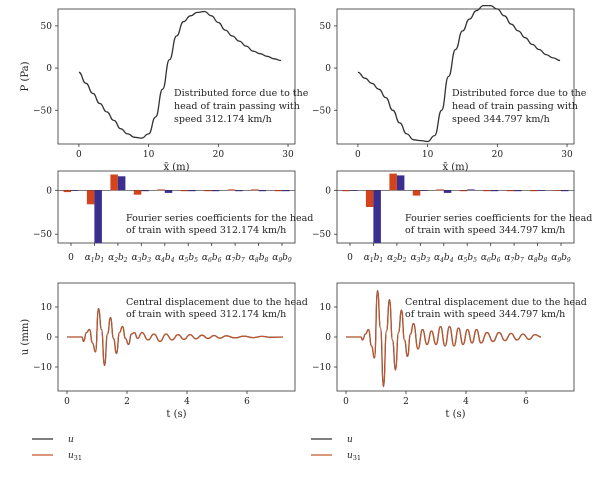 The height and width of the screenshot is (477, 600). Describe the element at coordinates (526, 402) in the screenshot. I see `x-tick-label: 6` at that location.